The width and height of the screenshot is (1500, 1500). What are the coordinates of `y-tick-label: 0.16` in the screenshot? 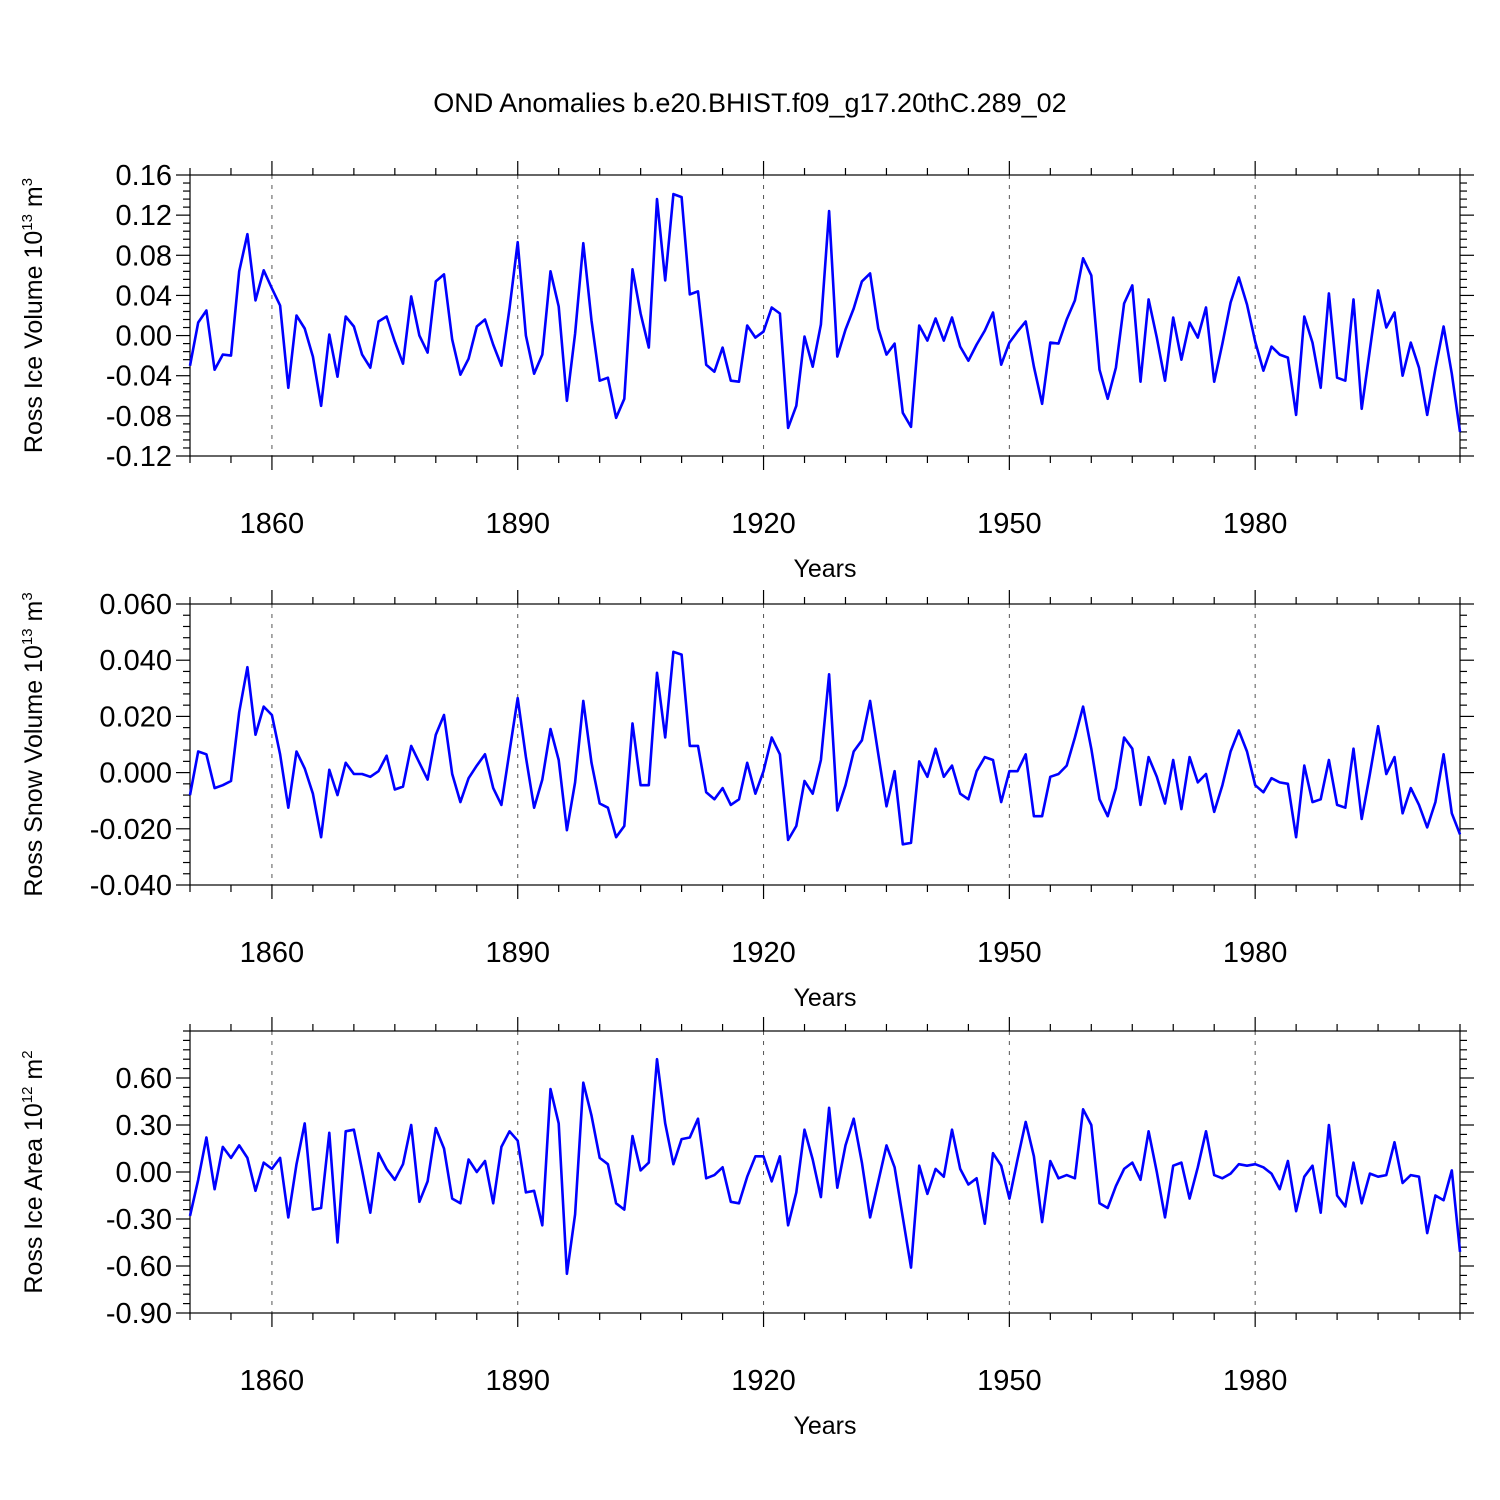 It's located at (144, 176).